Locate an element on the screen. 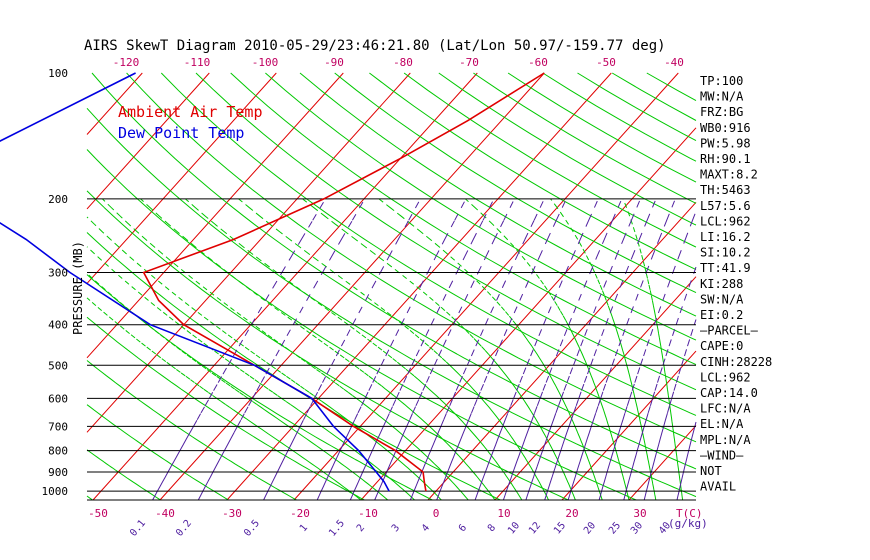 This screenshot has width=870, height=560. legend-temp: Ambient Air Temp is located at coordinates (190, 112).